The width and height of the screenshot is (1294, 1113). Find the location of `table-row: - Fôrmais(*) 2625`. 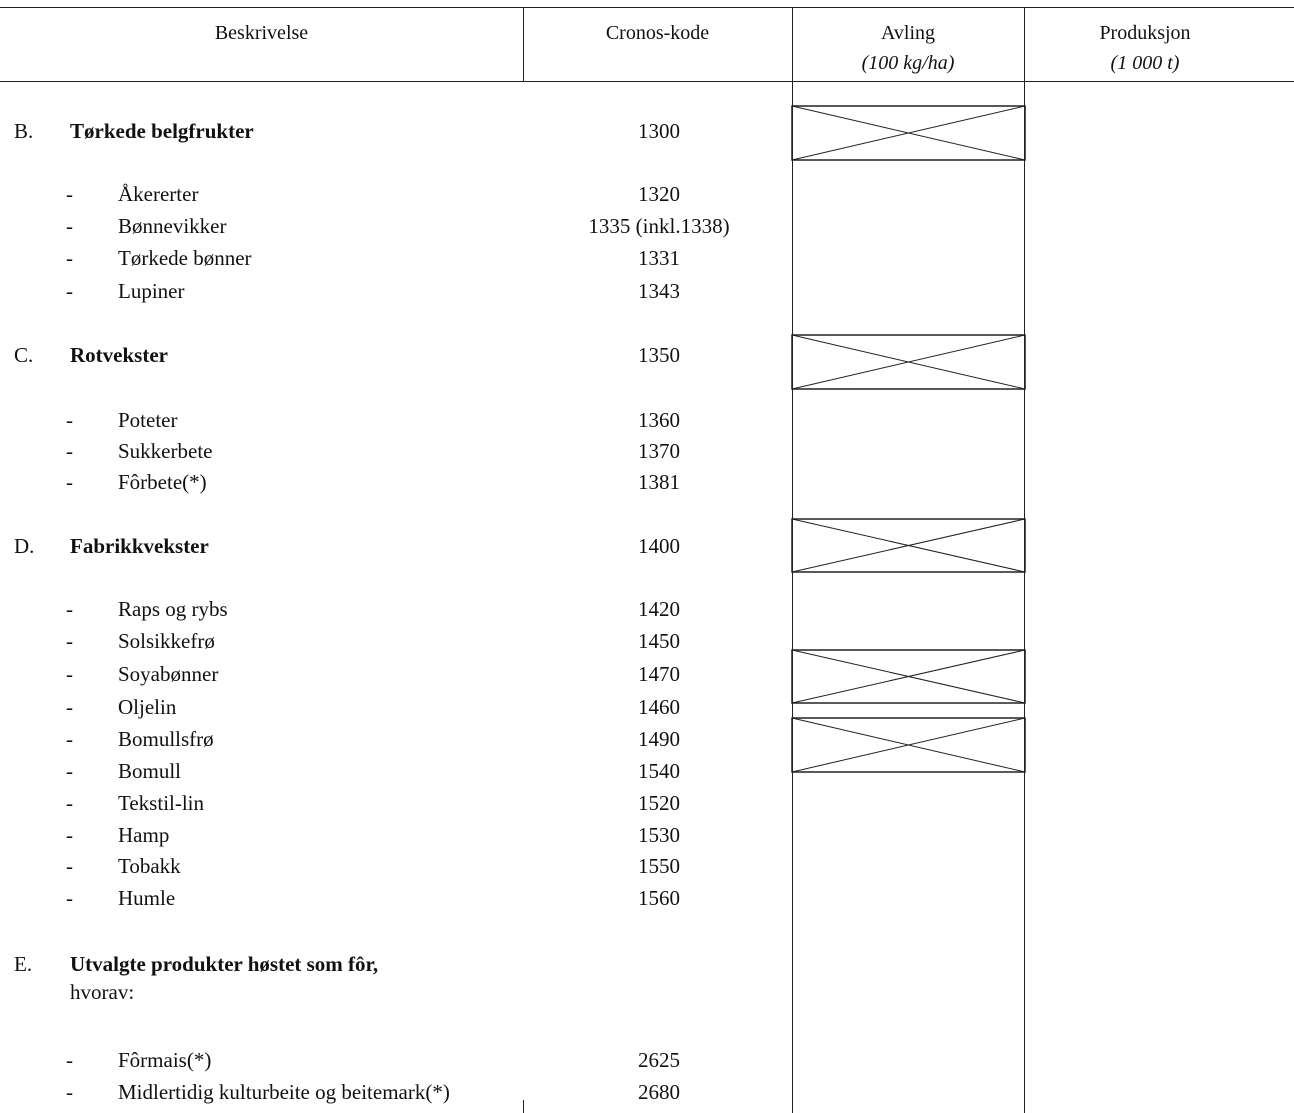

table-row: - Fôrmais(*) 2625 is located at coordinates (647, 1060).